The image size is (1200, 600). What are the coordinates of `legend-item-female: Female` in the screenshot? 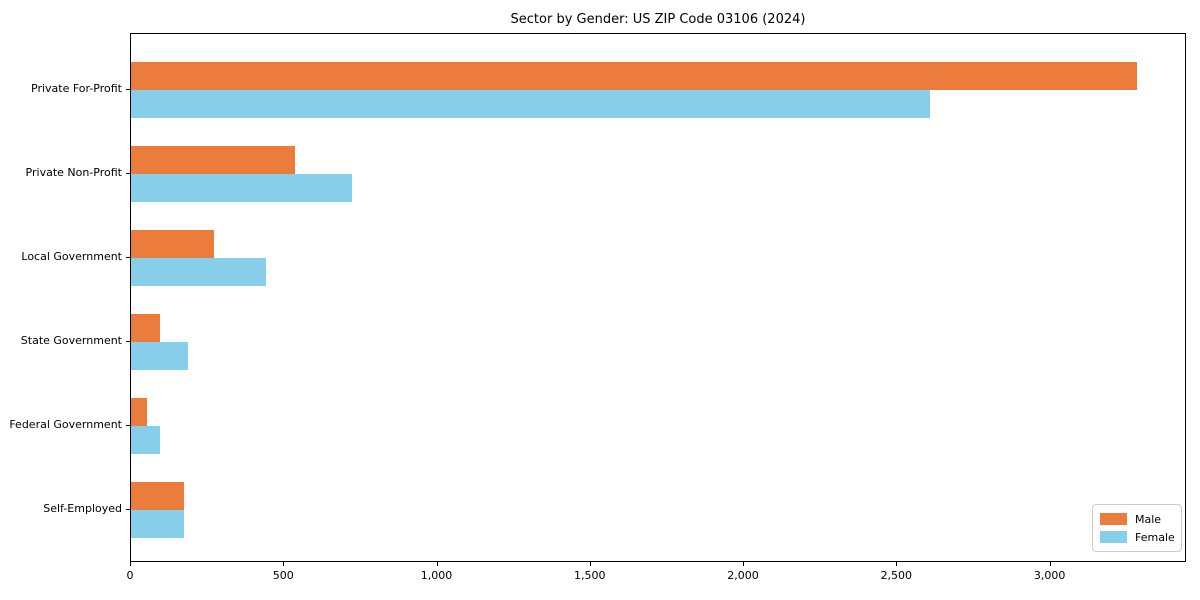 It's located at (1137, 537).